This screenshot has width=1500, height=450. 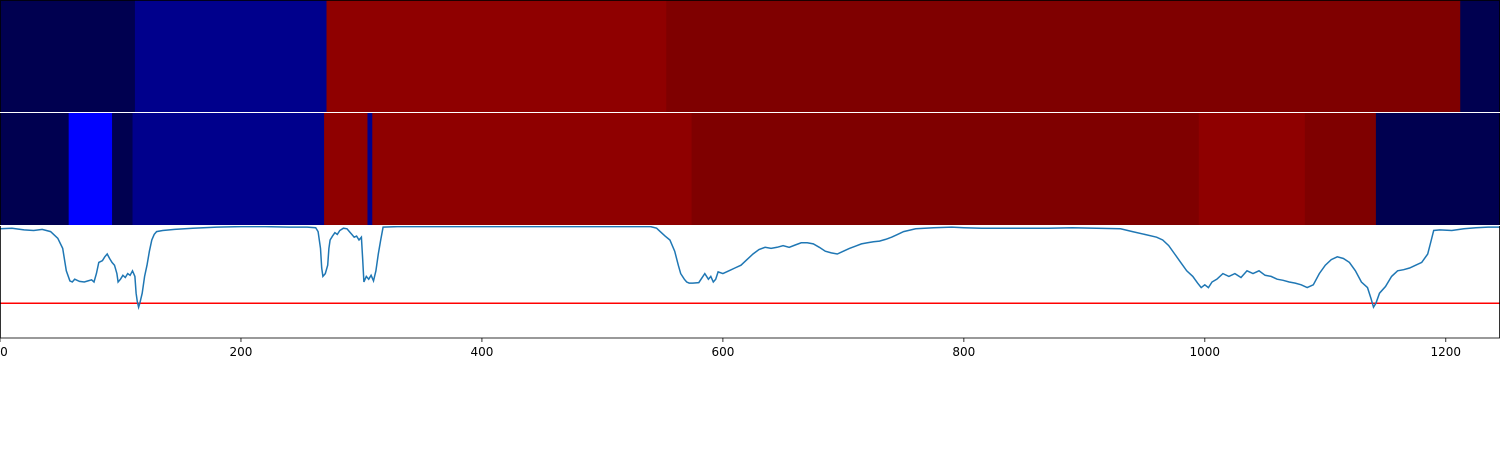 What do you see at coordinates (4, 352) in the screenshot?
I see `x-tick-label: 0` at bounding box center [4, 352].